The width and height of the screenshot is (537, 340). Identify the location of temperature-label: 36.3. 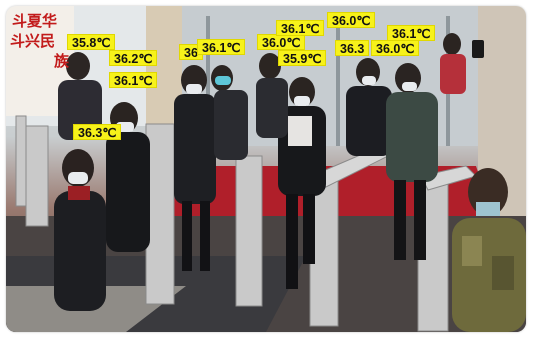
(352, 48).